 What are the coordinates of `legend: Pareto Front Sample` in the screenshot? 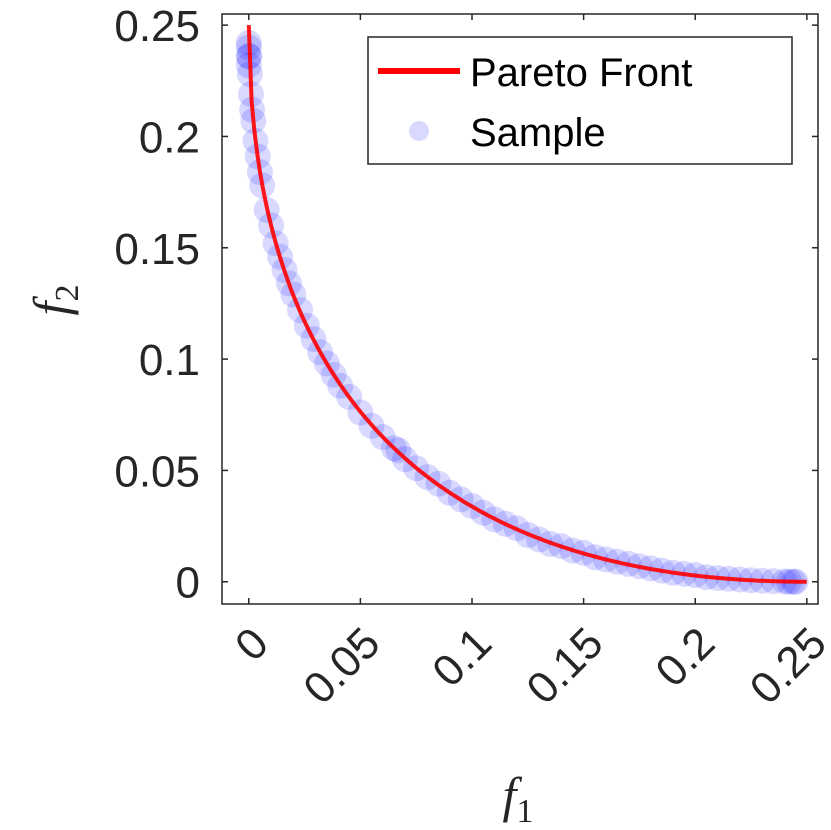 It's located at (580, 100).